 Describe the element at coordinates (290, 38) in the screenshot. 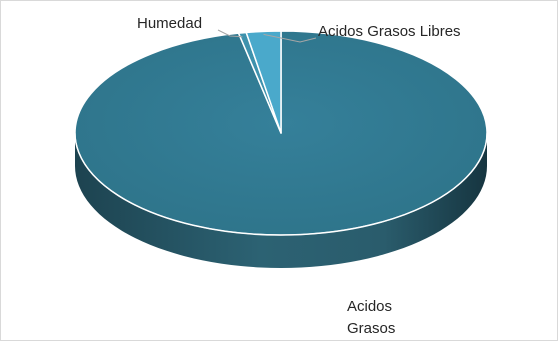

I see `leader-line-acidos-grasos-libres` at that location.